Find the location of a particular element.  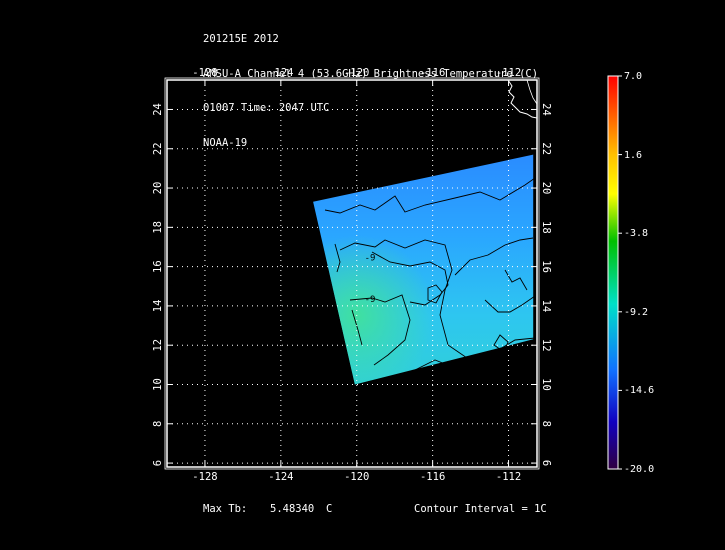

lon-label-top: -120 is located at coordinates (356, 73).